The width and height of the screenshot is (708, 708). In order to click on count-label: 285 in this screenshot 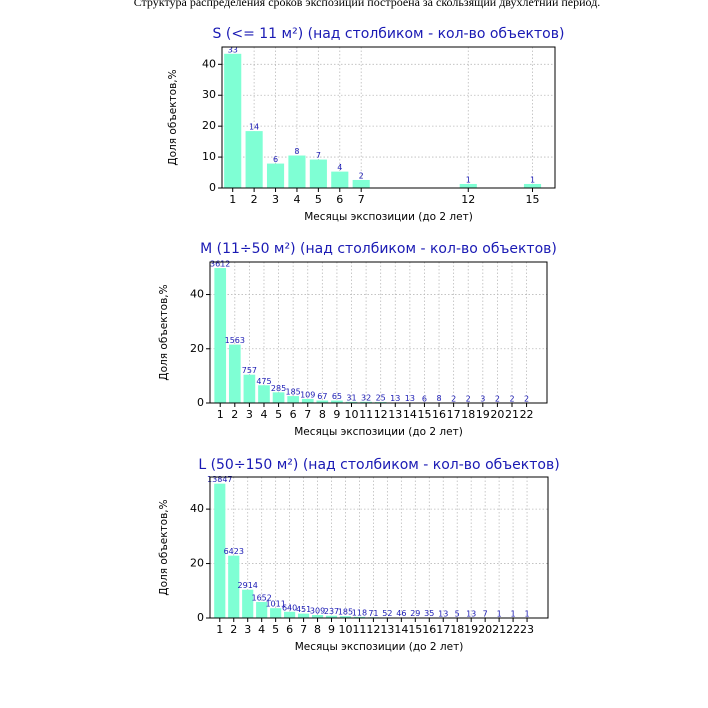, I will do `click(278, 388)`.